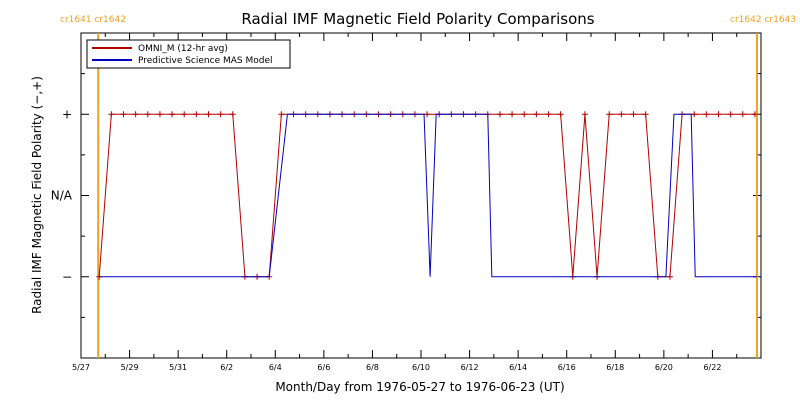 This screenshot has height=400, width=800. I want to click on y-tick-label: −, so click(67, 277).